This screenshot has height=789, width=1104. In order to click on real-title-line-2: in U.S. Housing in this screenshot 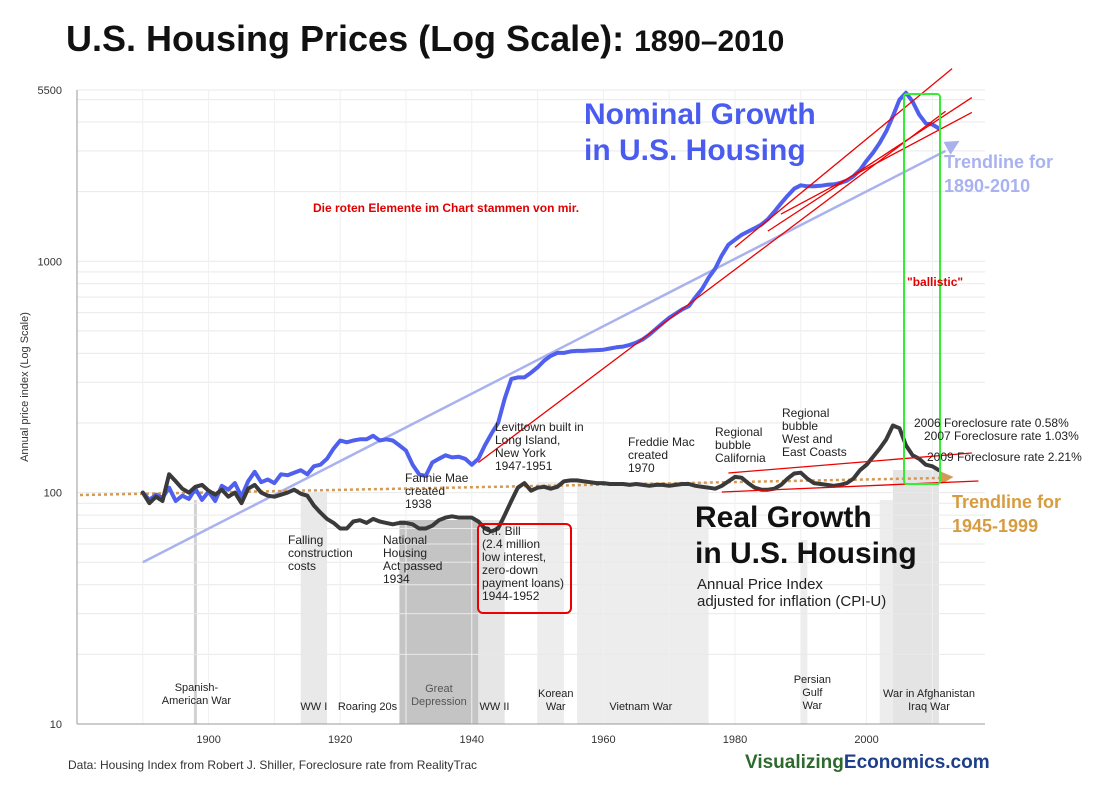, I will do `click(806, 553)`.